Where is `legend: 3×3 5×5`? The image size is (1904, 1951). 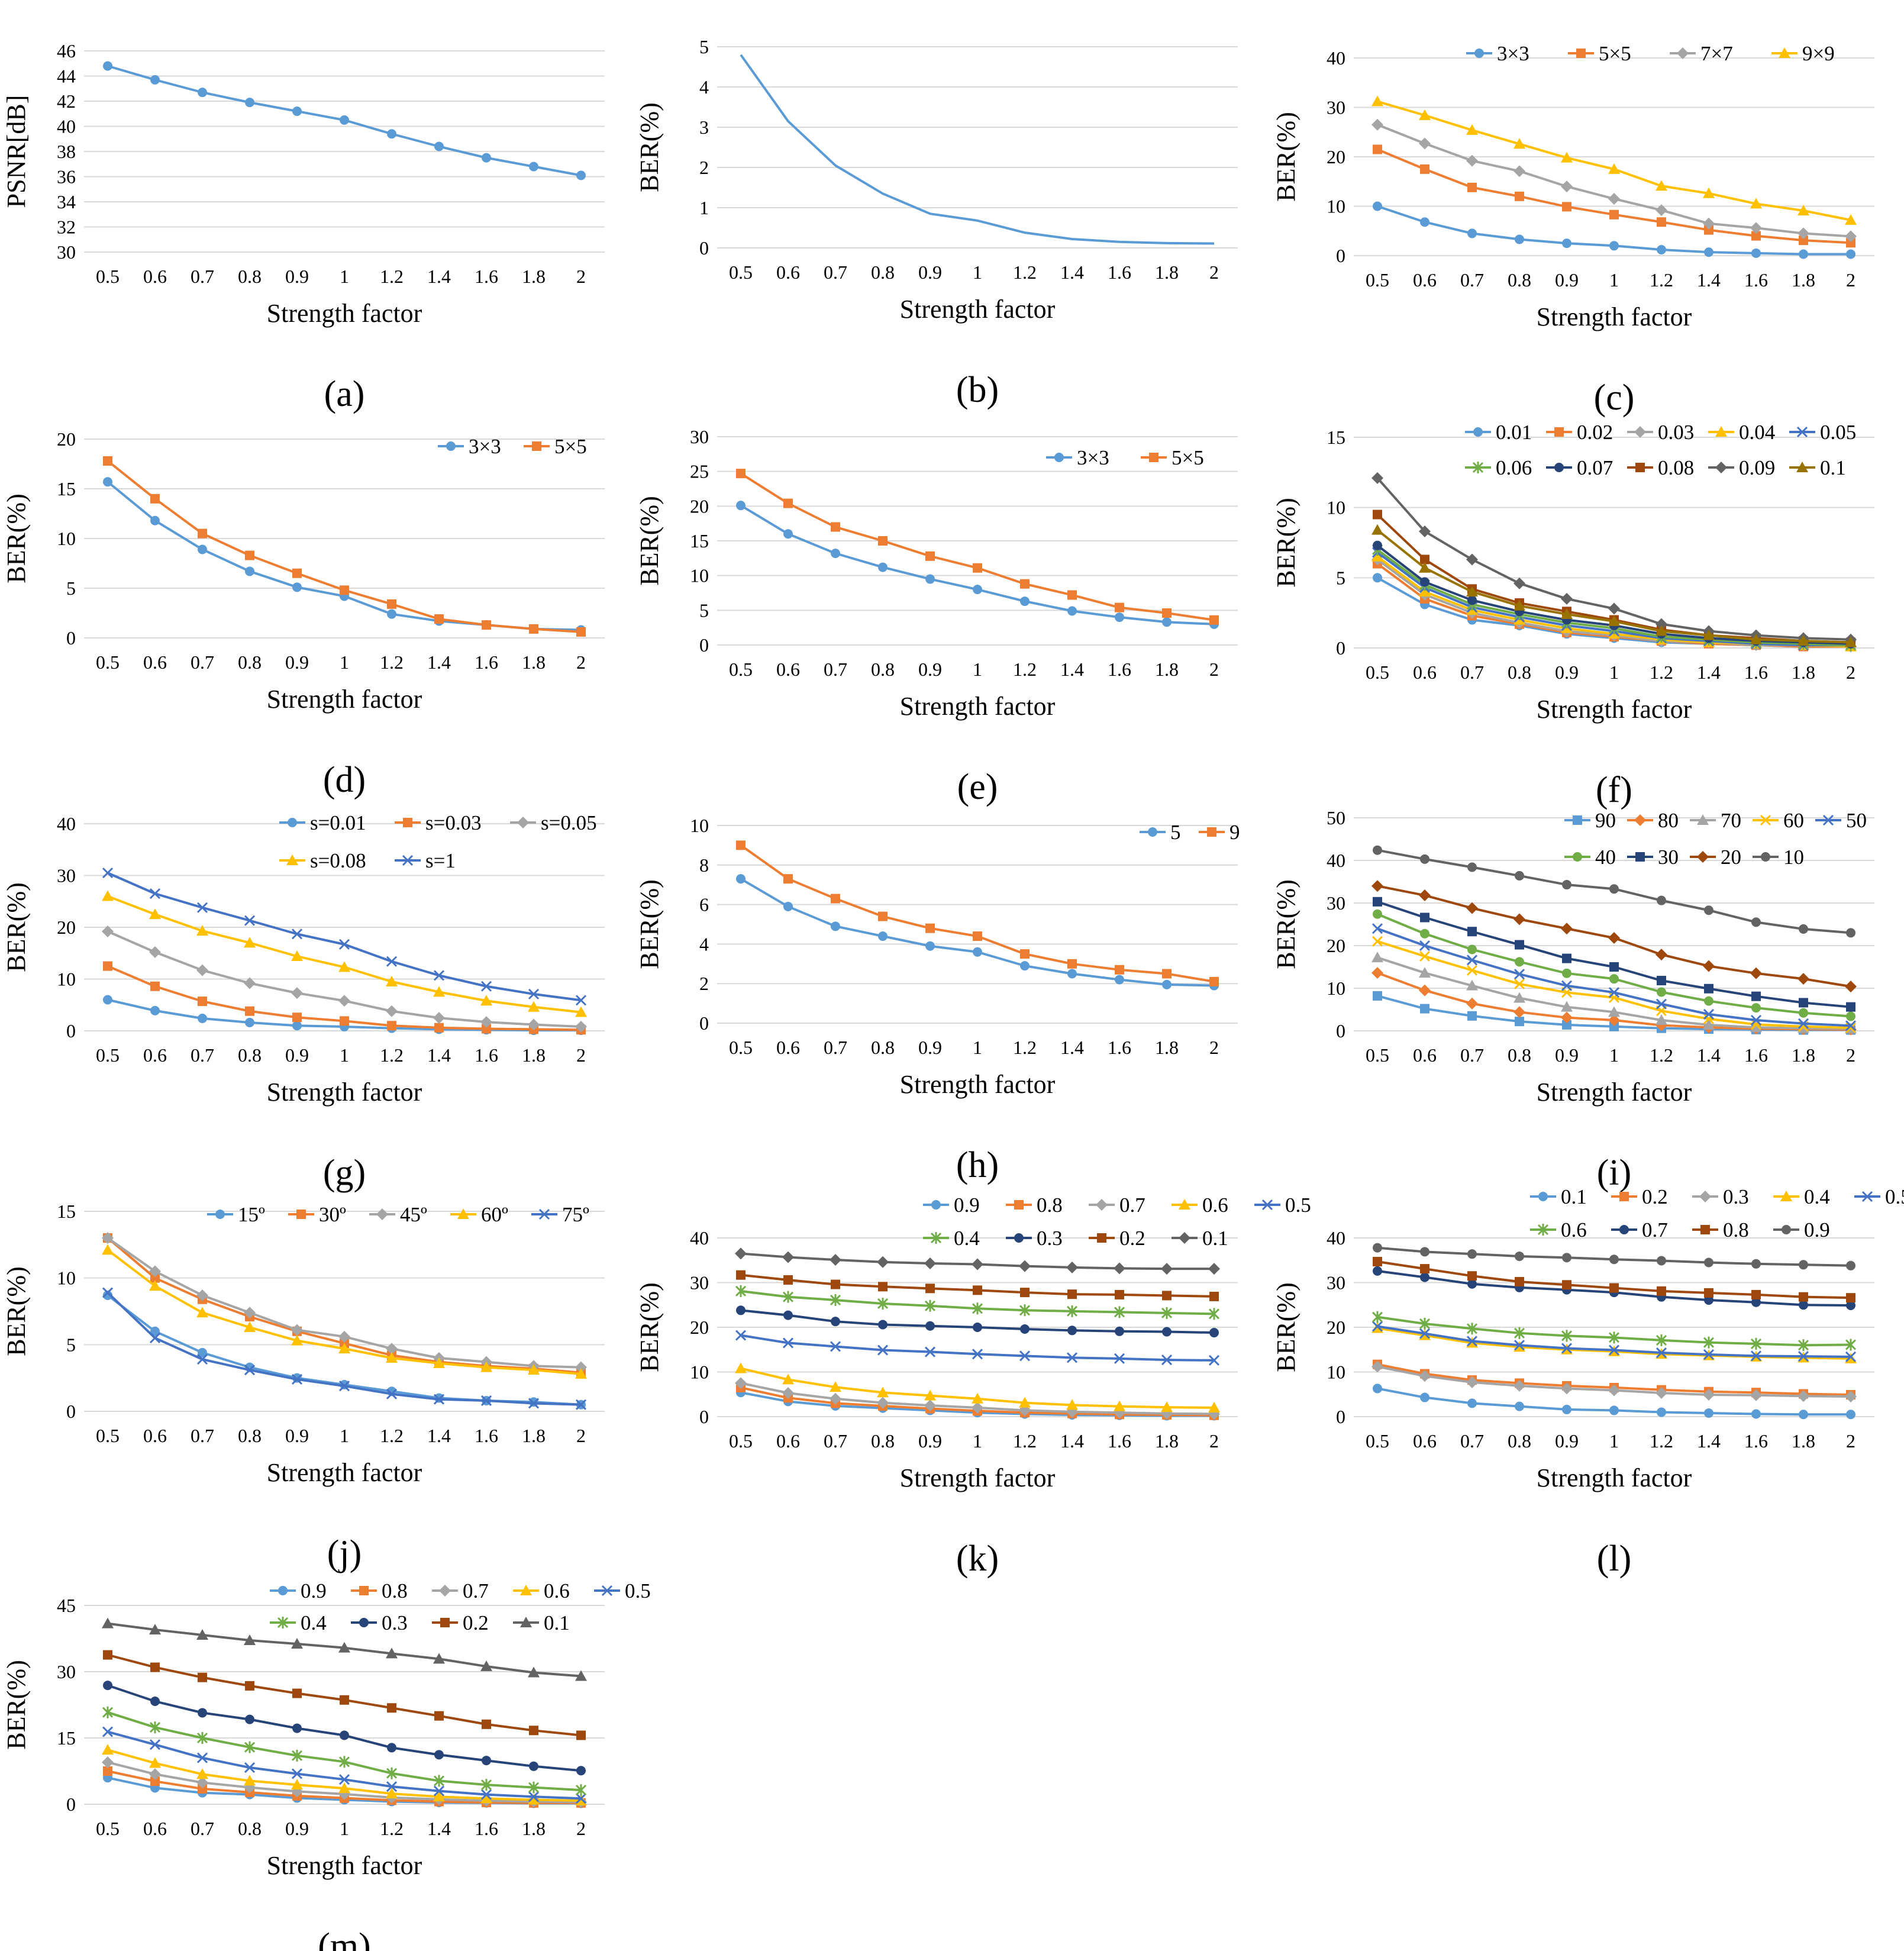 legend: 3×3 5×5 is located at coordinates (512, 446).